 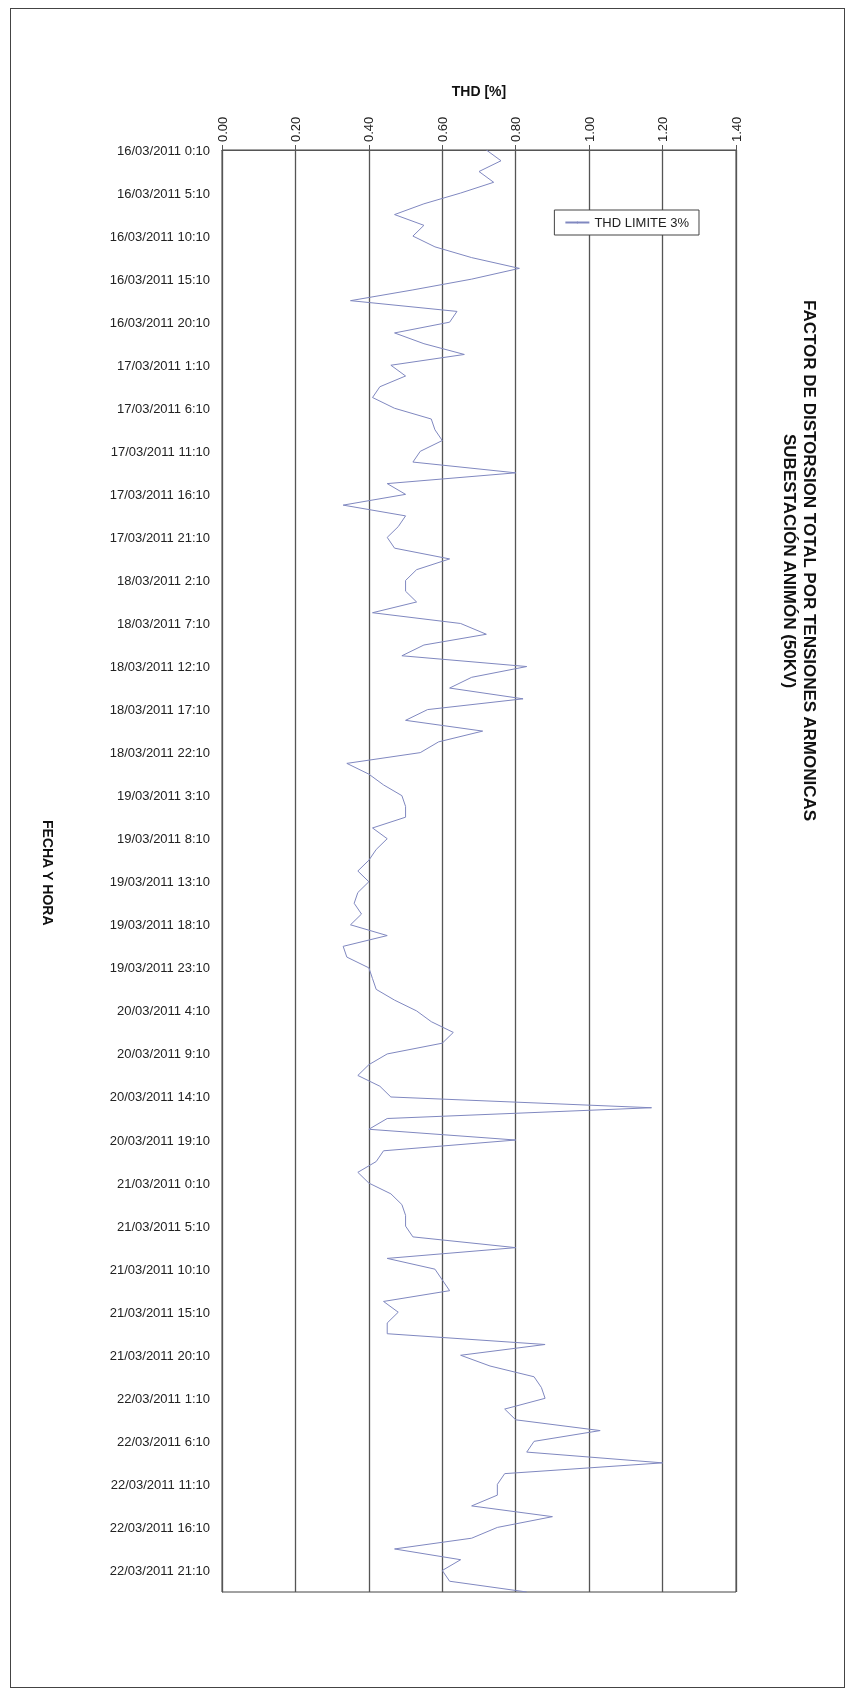 What do you see at coordinates (159, 968) in the screenshot?
I see `y-tick-label: 19/03/2011 23:10` at bounding box center [159, 968].